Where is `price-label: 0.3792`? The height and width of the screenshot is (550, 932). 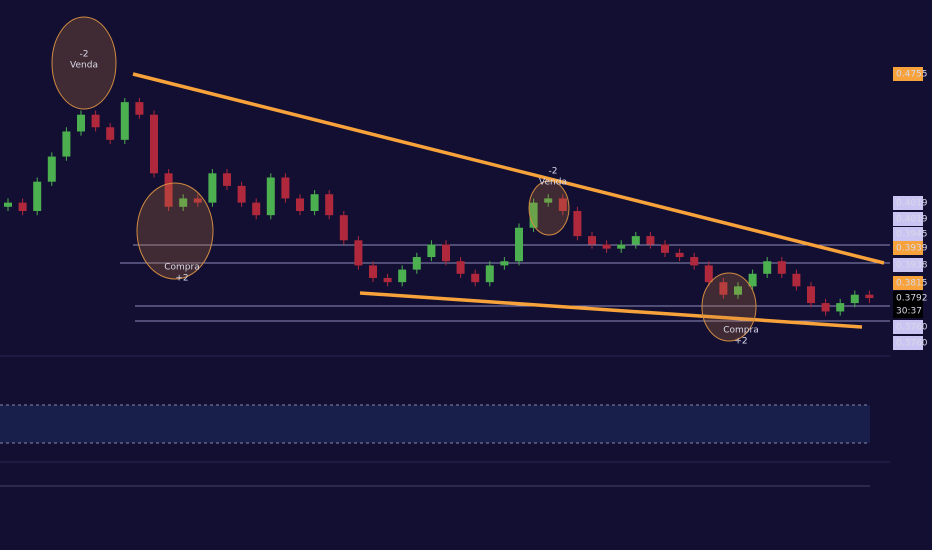 price-label: 0.3792 is located at coordinates (912, 299).